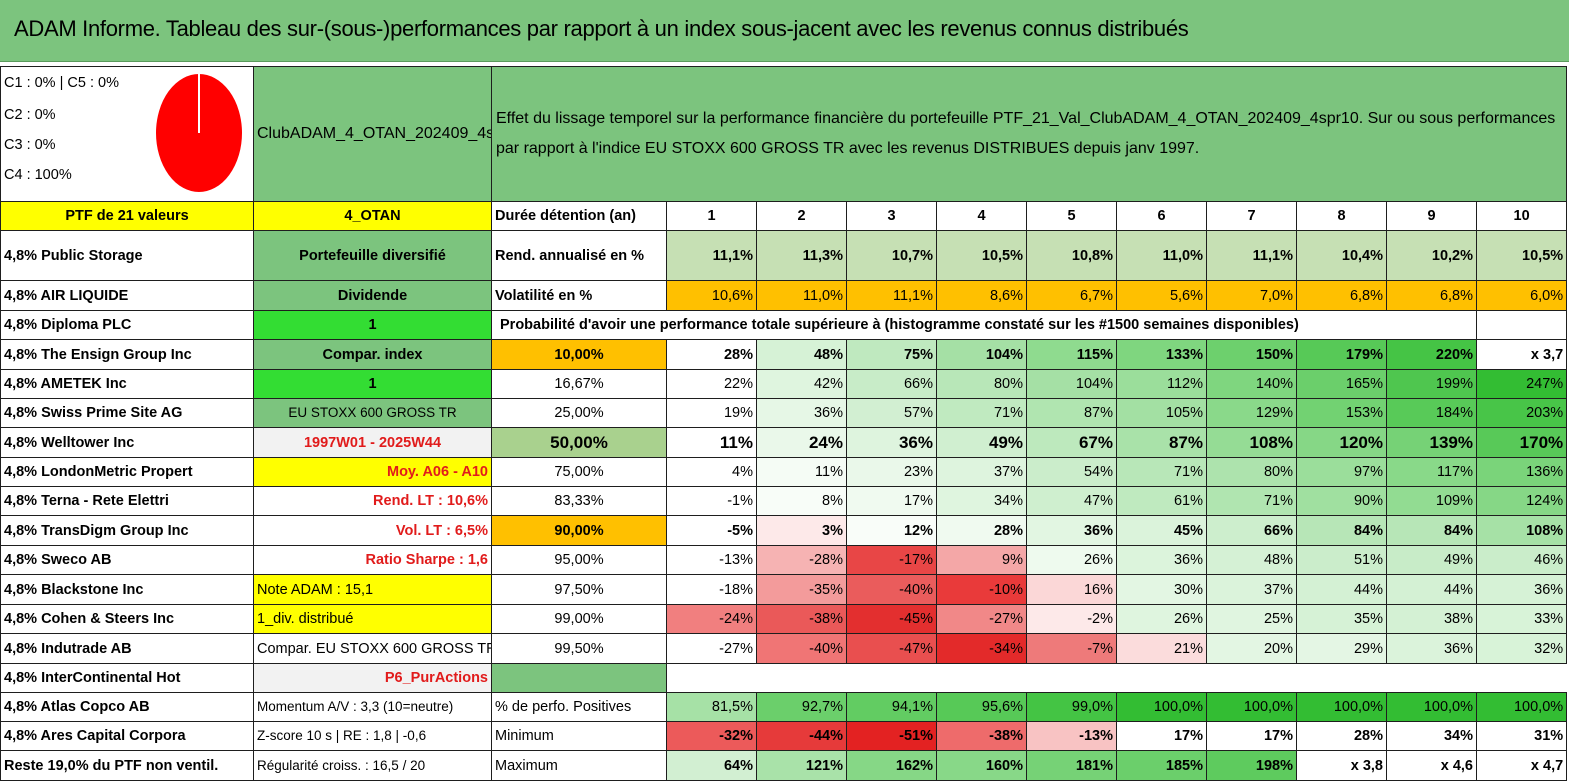  What do you see at coordinates (801, 707) in the screenshot?
I see `summary-value: 92,7%` at bounding box center [801, 707].